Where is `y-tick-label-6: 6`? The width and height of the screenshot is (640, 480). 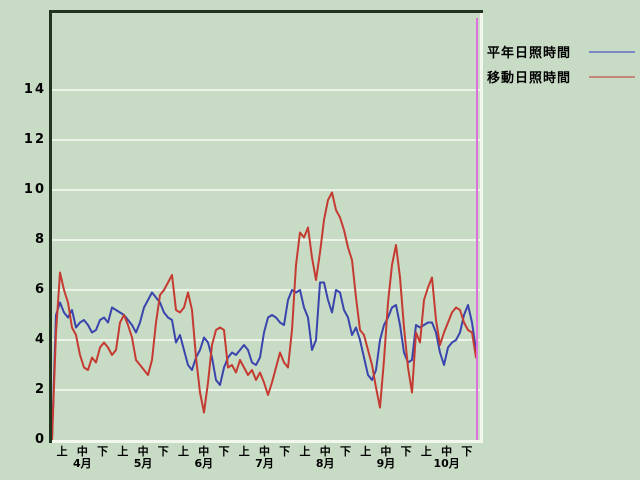 y-tick-label-6: 6 is located at coordinates (40, 289).